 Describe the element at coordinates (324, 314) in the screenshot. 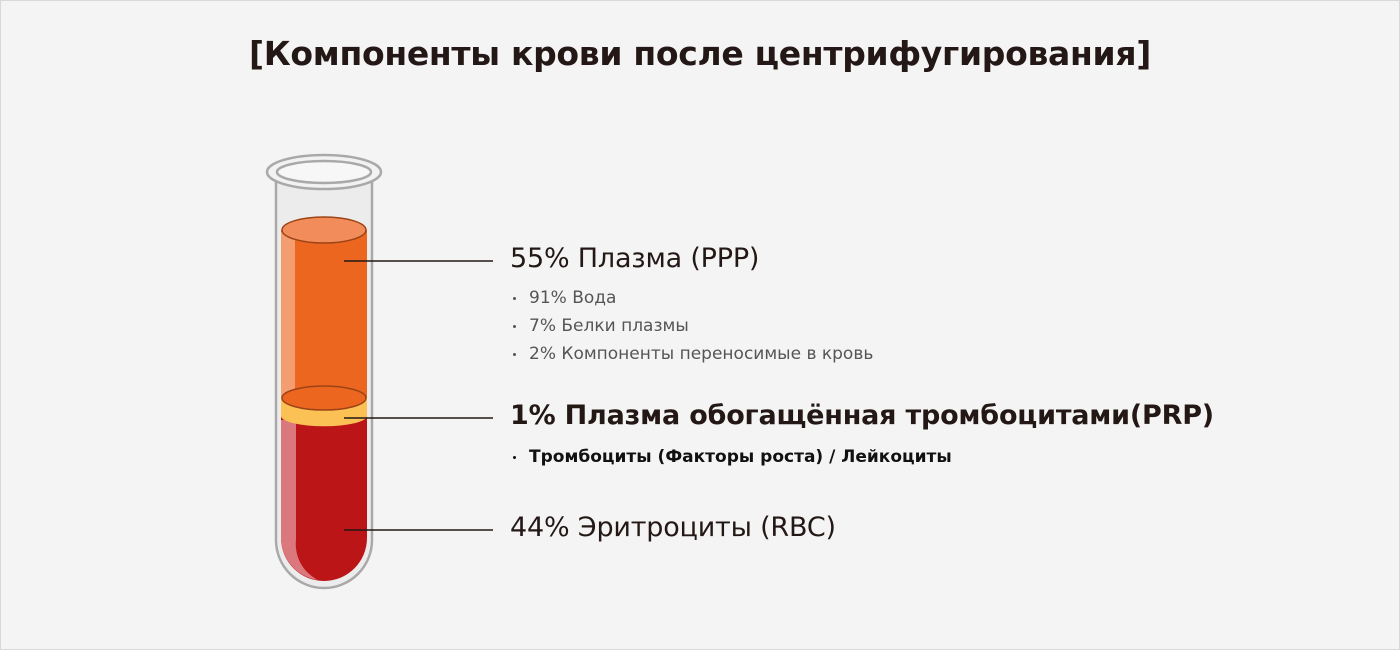

I see `plasma-layer` at that location.